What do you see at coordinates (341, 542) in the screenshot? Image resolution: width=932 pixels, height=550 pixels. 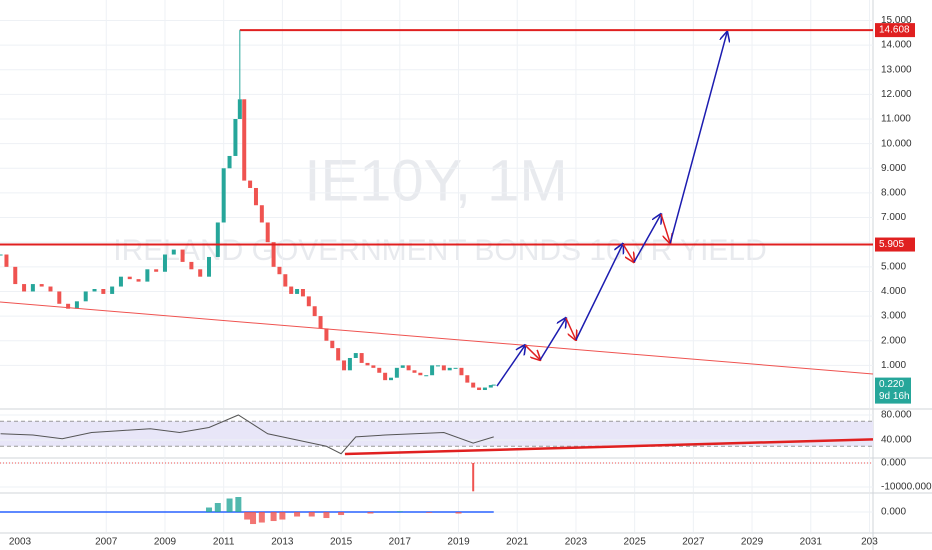 I see `x-tick-label: 2015` at bounding box center [341, 542].